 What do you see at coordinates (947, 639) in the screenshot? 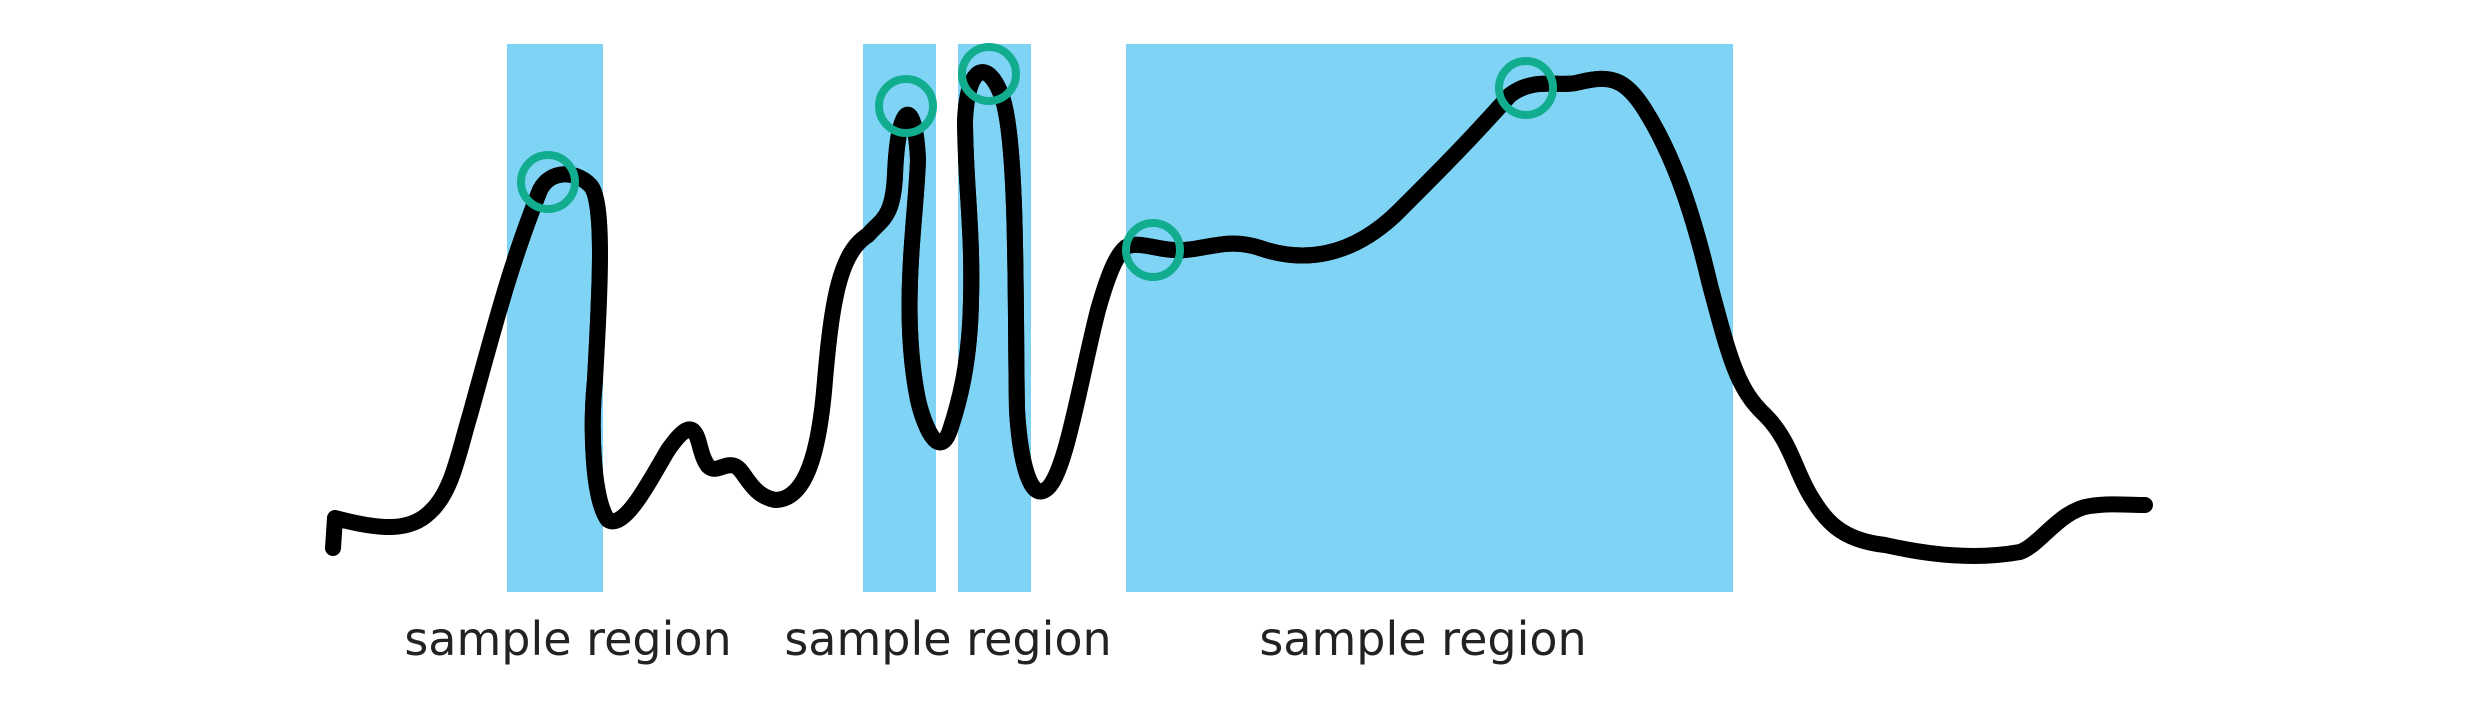
I see `sample-region-label-2: sample region` at bounding box center [947, 639].